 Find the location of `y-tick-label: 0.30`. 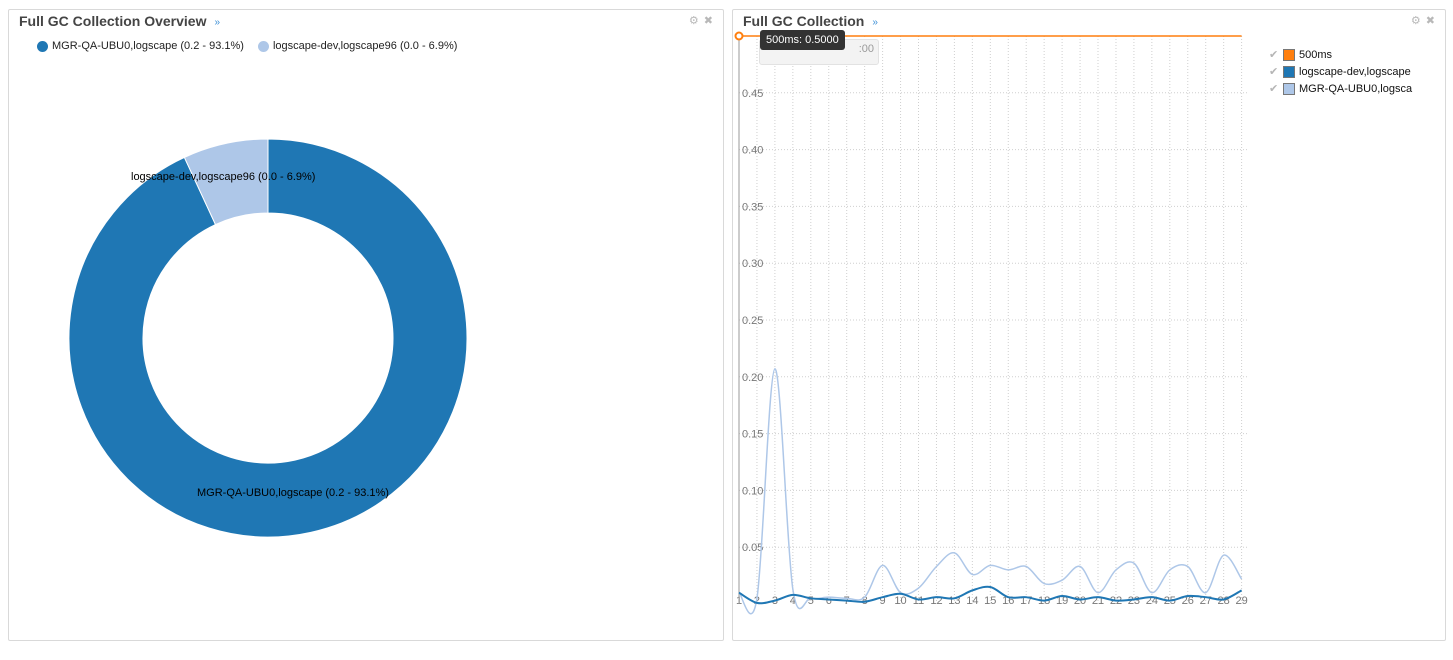

y-tick-label: 0.30 is located at coordinates (752, 264).